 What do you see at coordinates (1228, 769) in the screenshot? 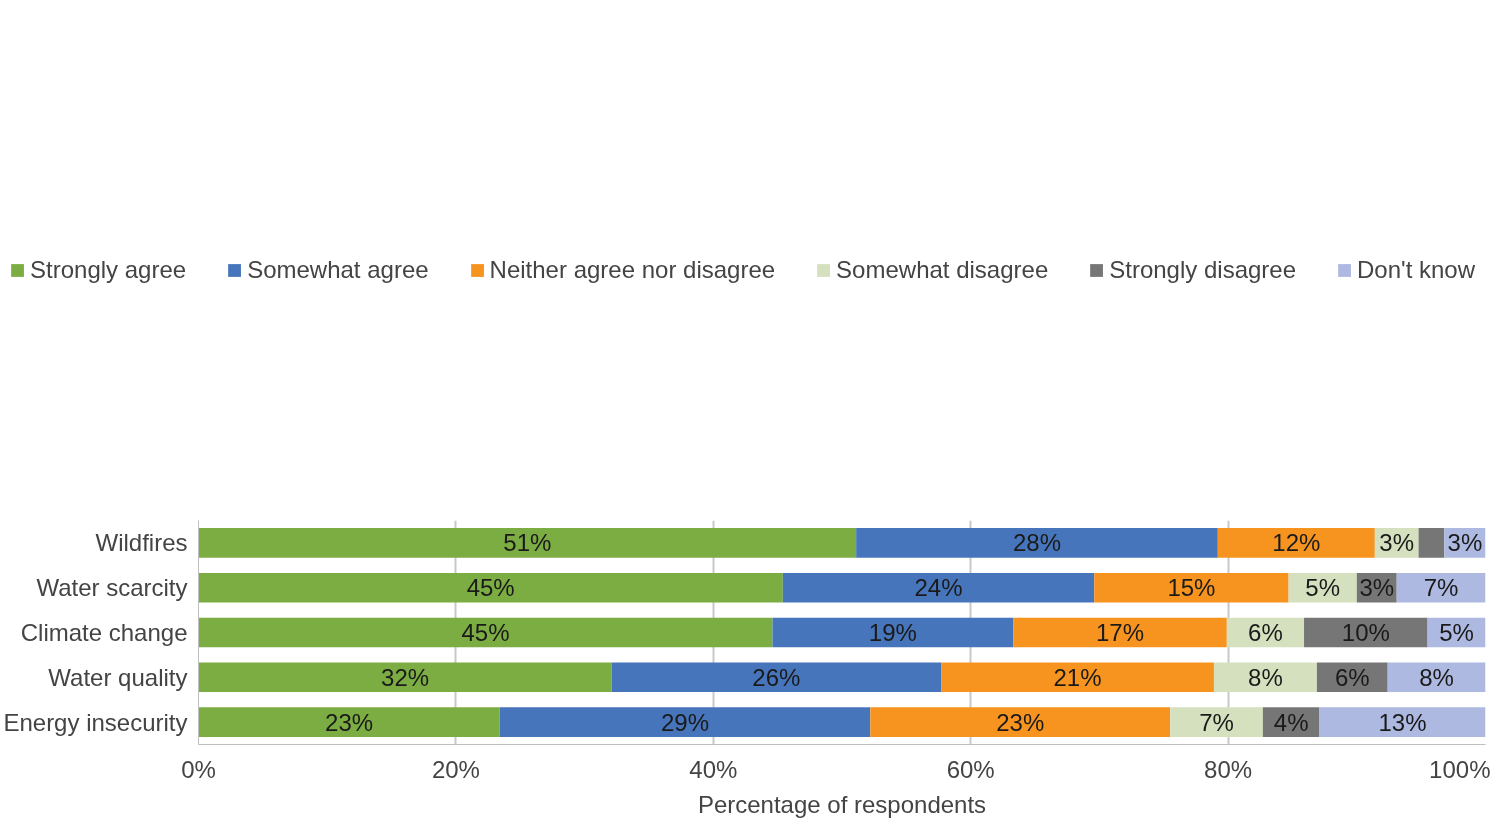
I see `x-tick-label: 80%` at bounding box center [1228, 769].